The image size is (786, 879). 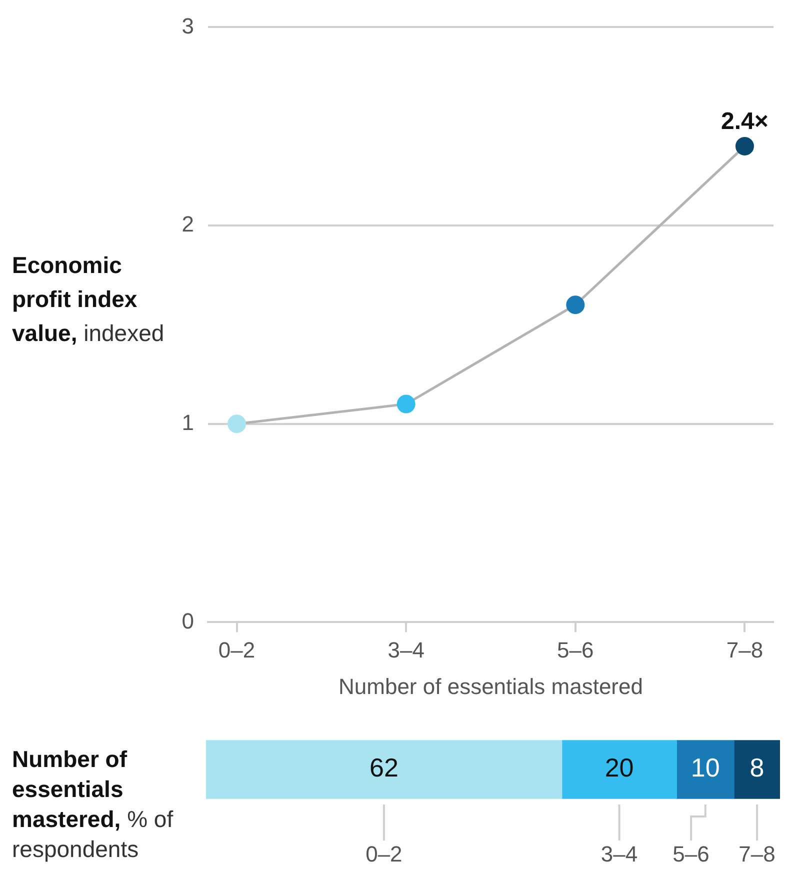 I want to click on y-tick-label: 0, so click(x=188, y=621).